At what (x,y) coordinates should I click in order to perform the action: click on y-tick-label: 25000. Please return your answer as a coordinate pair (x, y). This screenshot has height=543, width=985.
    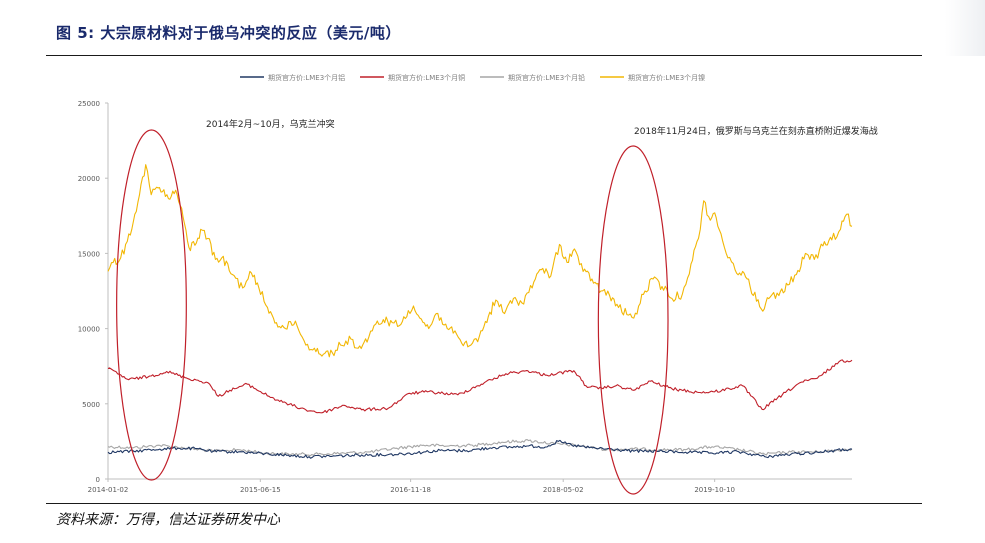
    Looking at the image, I should click on (89, 104).